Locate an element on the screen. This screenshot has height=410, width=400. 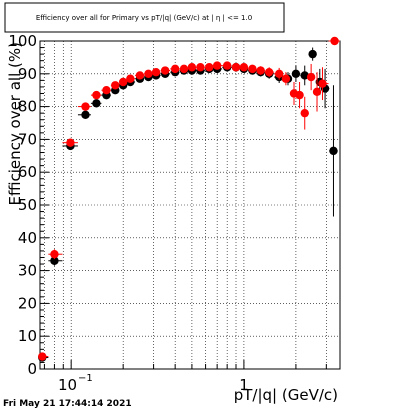
x-axis-title: pT/|q| (GeV/c) is located at coordinates (286, 395).